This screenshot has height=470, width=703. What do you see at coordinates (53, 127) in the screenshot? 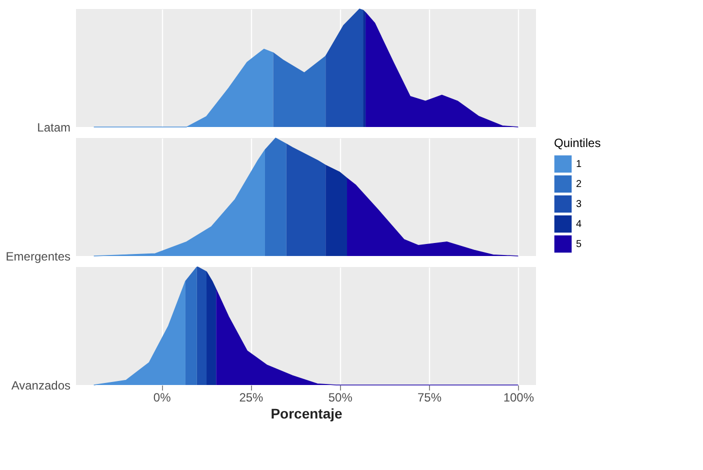
I see `y-axis-title: Latam` at bounding box center [53, 127].